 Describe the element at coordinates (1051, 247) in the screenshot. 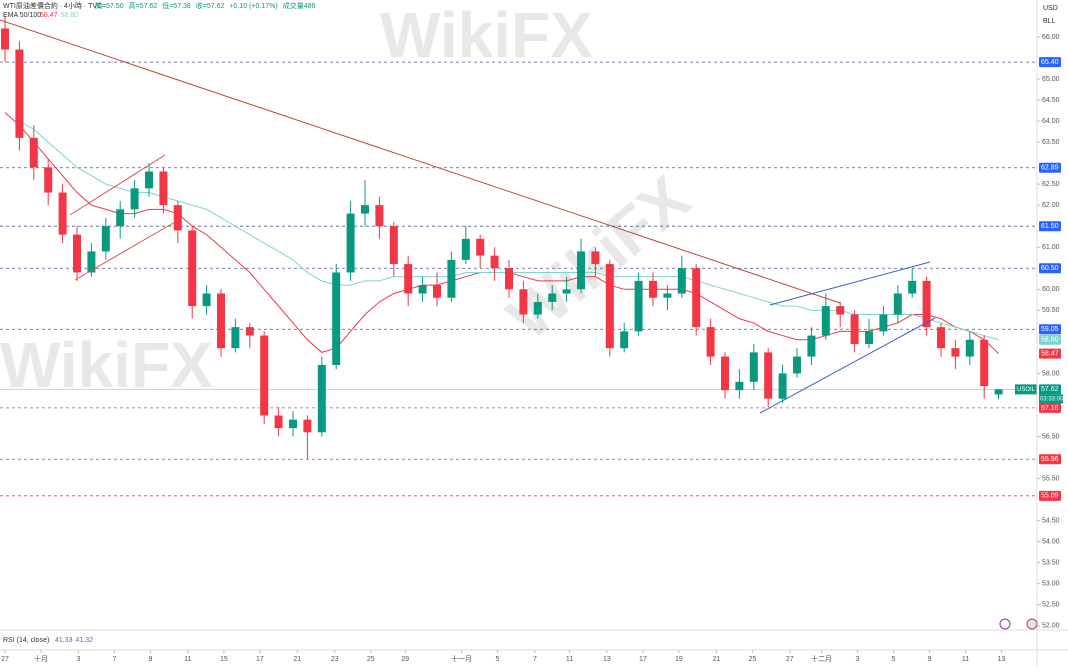

I see `y-tick-label: 61.00` at that location.